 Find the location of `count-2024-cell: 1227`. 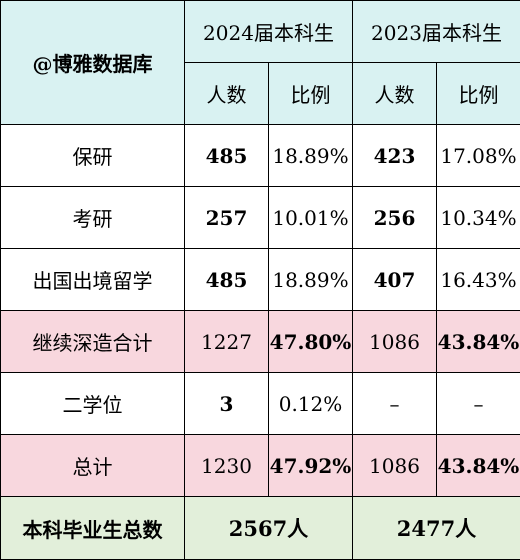

count-2024-cell: 1227 is located at coordinates (227, 342).